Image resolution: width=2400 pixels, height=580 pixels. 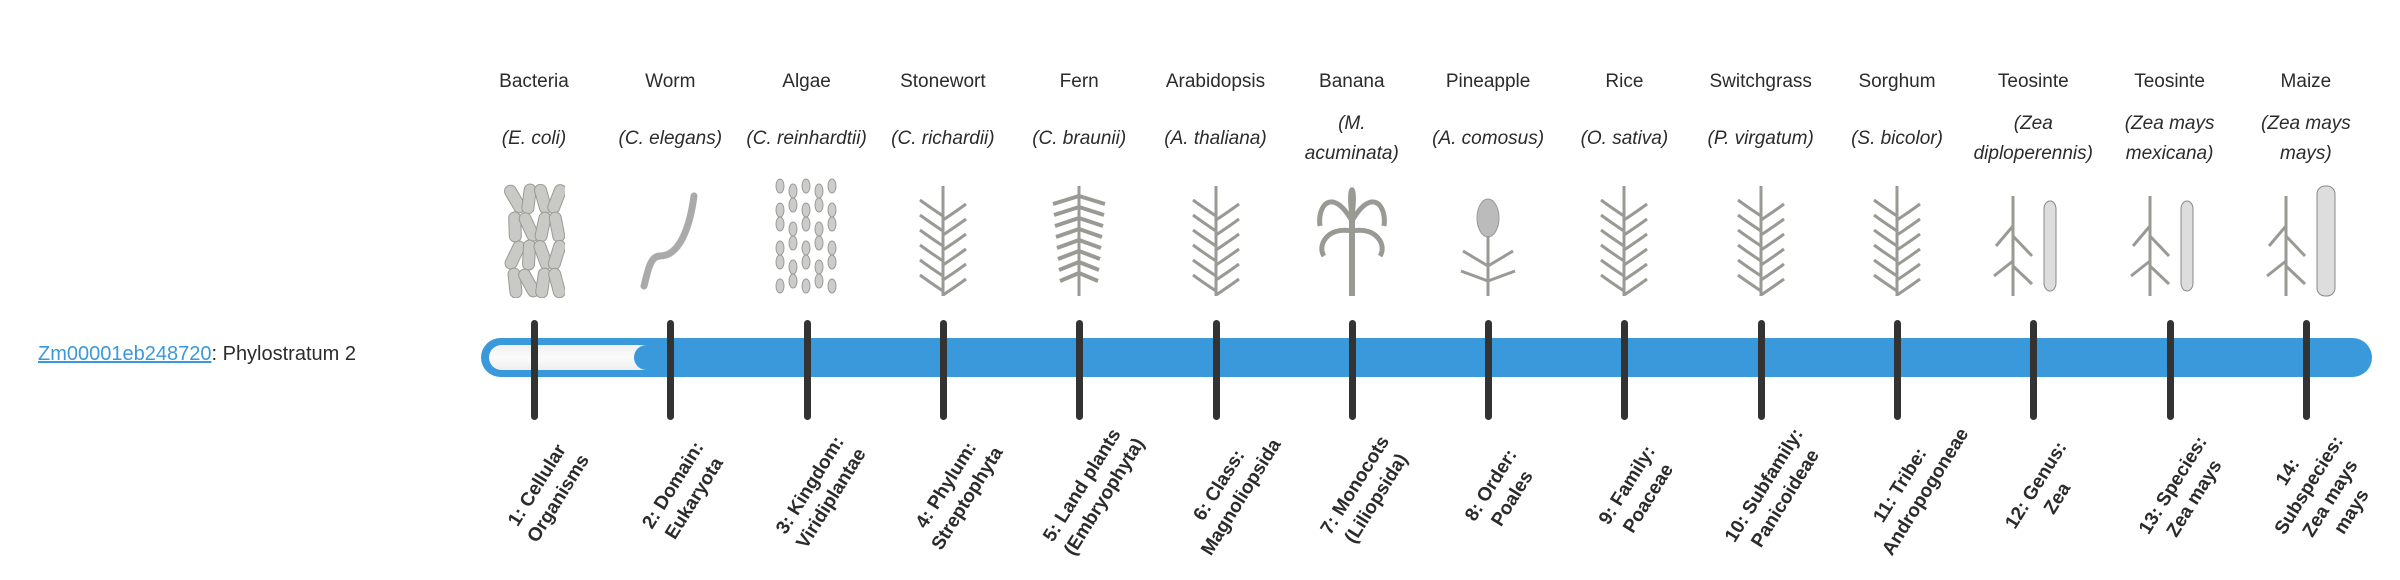 I want to click on rice-icon, so click(x=1624, y=237).